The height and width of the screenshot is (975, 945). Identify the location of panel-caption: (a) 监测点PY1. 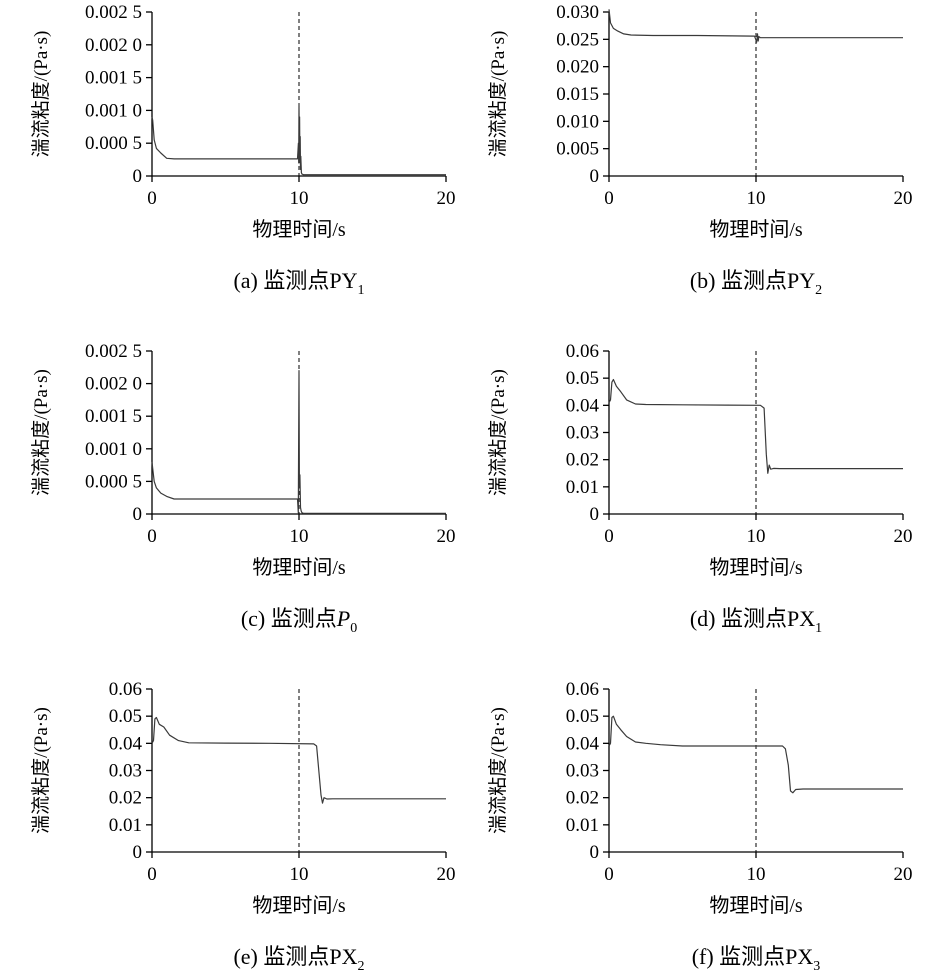
(298, 283).